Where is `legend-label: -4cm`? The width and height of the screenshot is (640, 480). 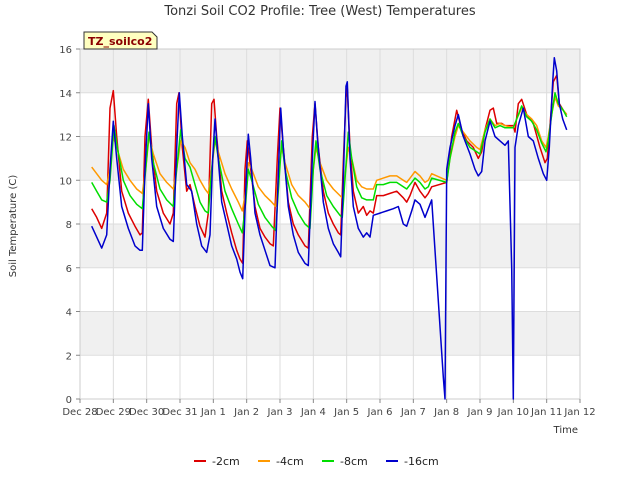 legend-label: -4cm is located at coordinates (290, 461).